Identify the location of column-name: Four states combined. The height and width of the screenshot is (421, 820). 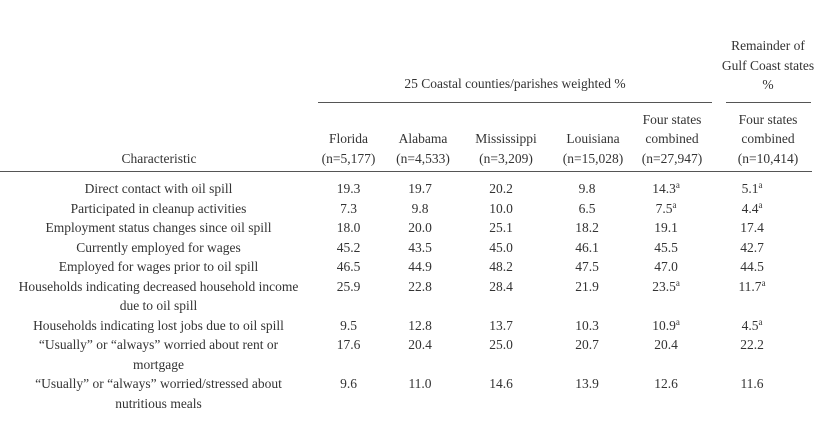
(672, 129).